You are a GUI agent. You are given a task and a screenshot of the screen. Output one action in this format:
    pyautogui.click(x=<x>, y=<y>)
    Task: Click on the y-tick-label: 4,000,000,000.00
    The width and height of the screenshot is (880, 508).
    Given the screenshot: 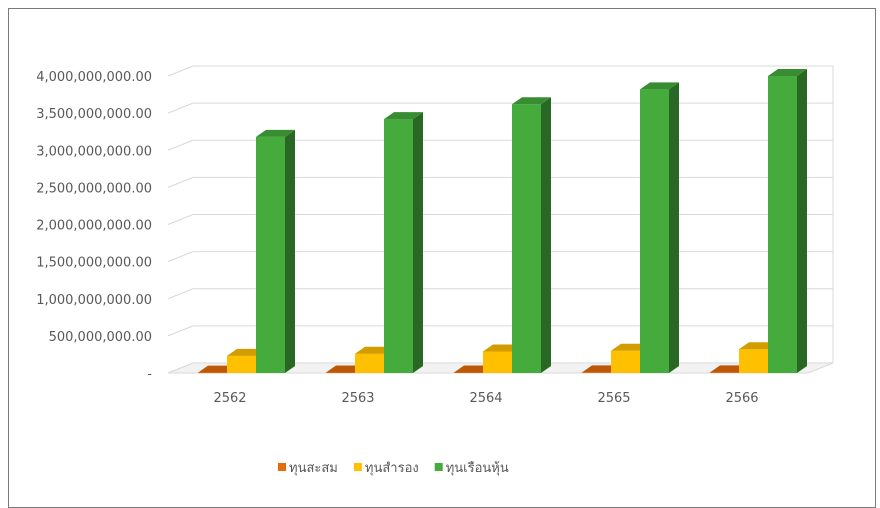 What is the action you would take?
    pyautogui.click(x=94, y=77)
    